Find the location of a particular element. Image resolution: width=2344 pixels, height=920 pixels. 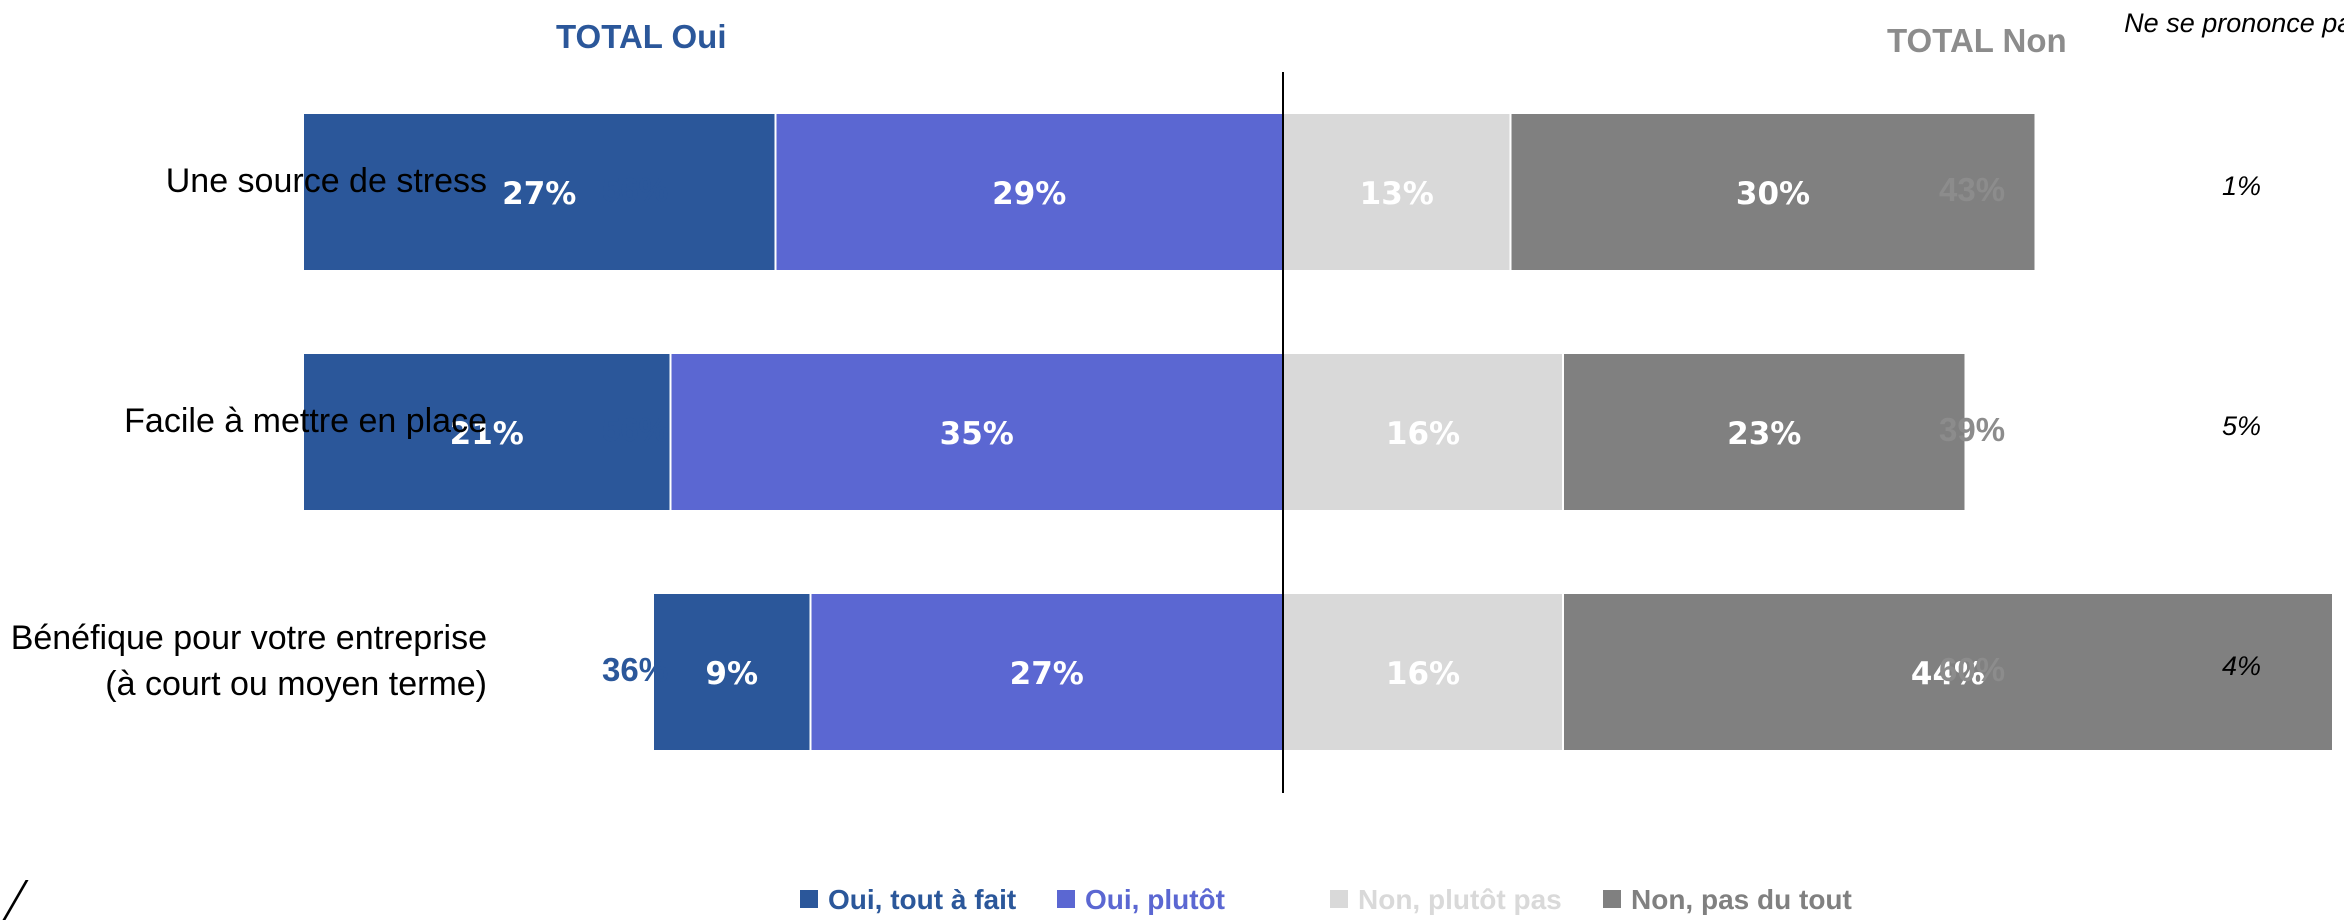

data-label: 21% is located at coordinates (487, 434).